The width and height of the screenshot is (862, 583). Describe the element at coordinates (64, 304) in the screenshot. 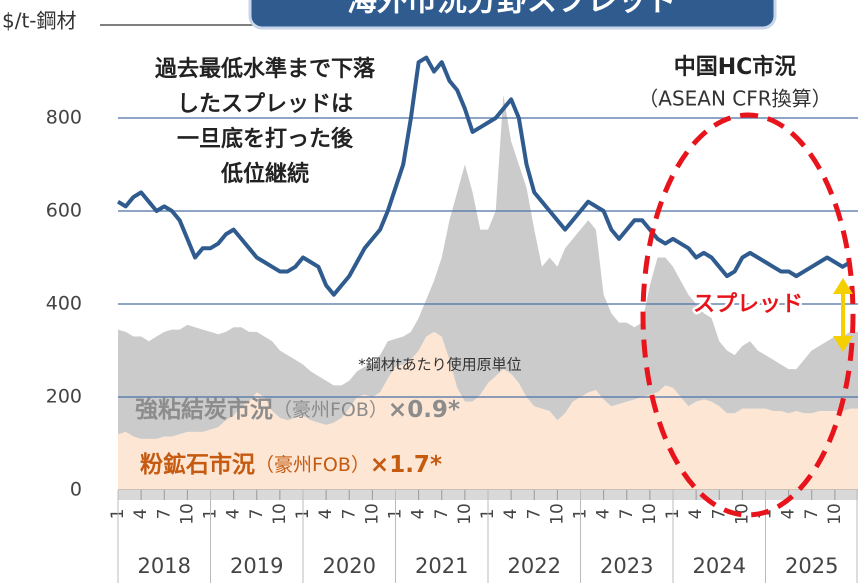

I see `y-tick-label: 400` at that location.